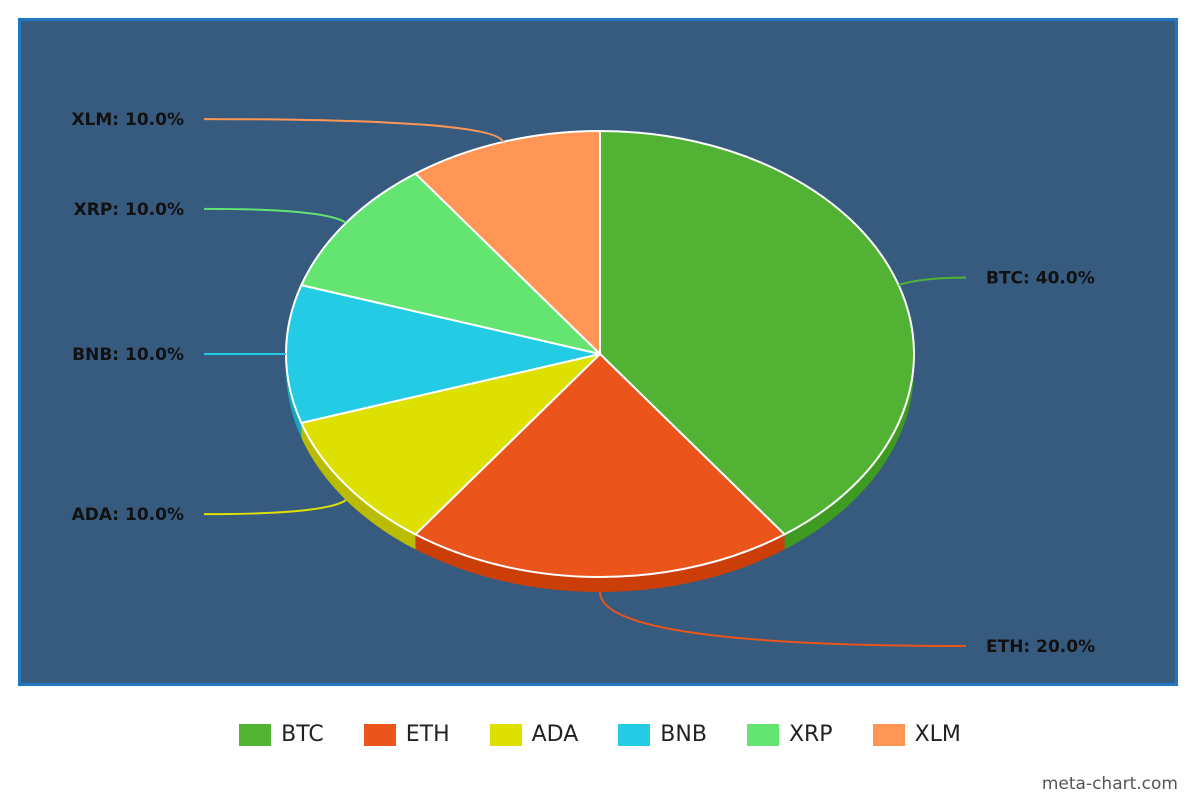 This screenshot has width=1200, height=800. Describe the element at coordinates (783, 619) in the screenshot. I see `label-connector-eth` at that location.